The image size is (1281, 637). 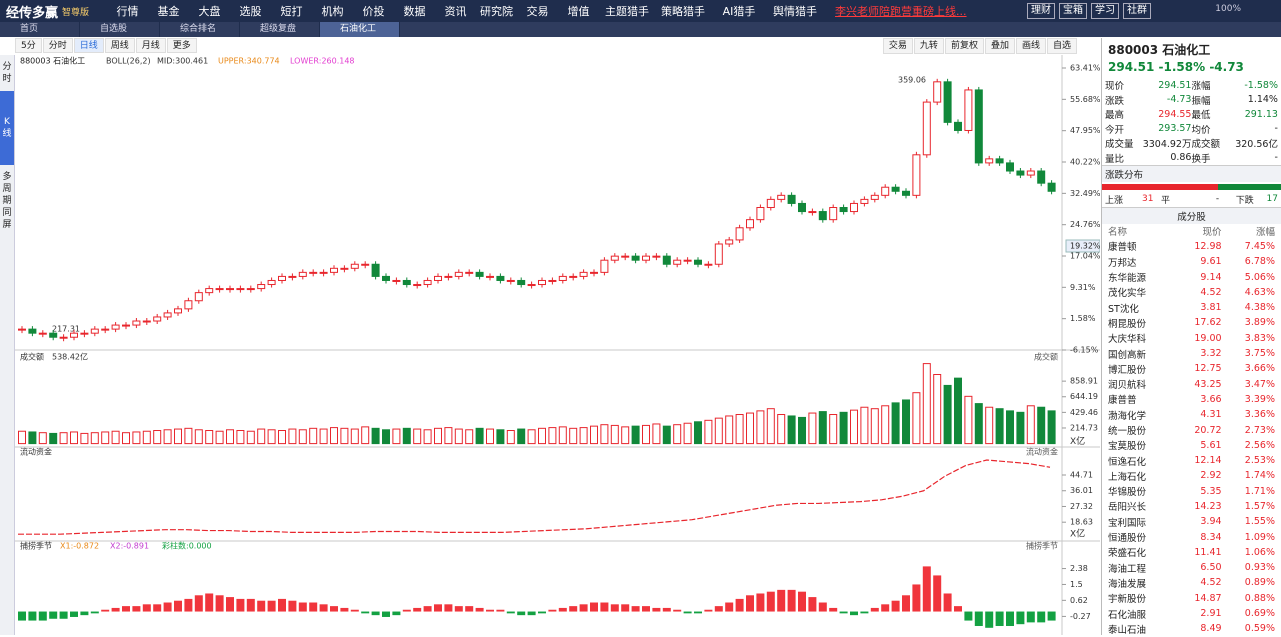 I want to click on quote-row: 最高 294.55 最低 291.13, so click(x=1191, y=114).